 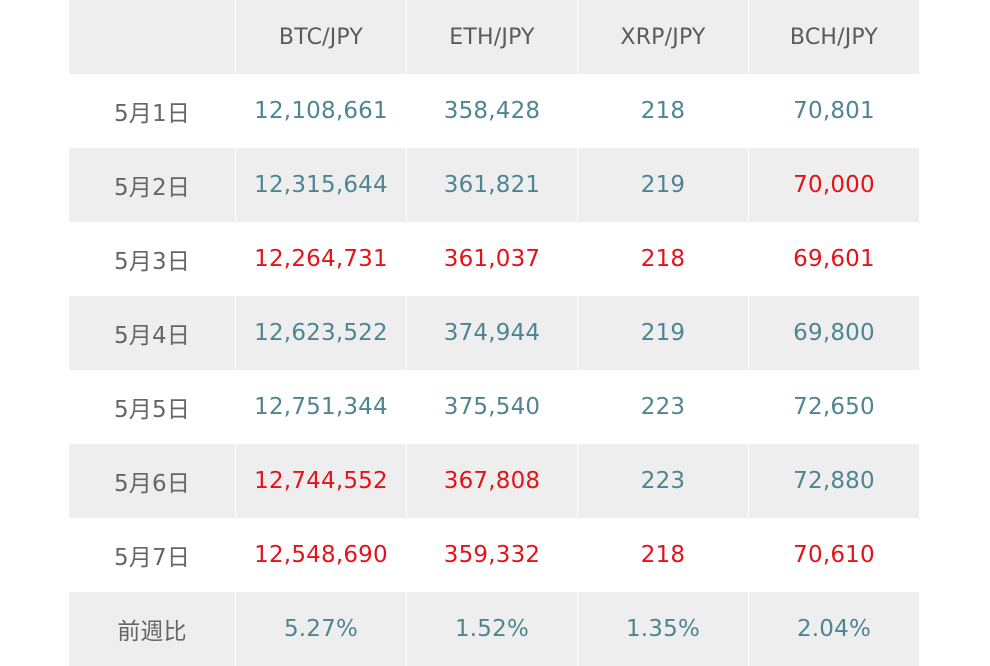 I want to click on bch-weekly-change: 2.04%, so click(x=834, y=629).